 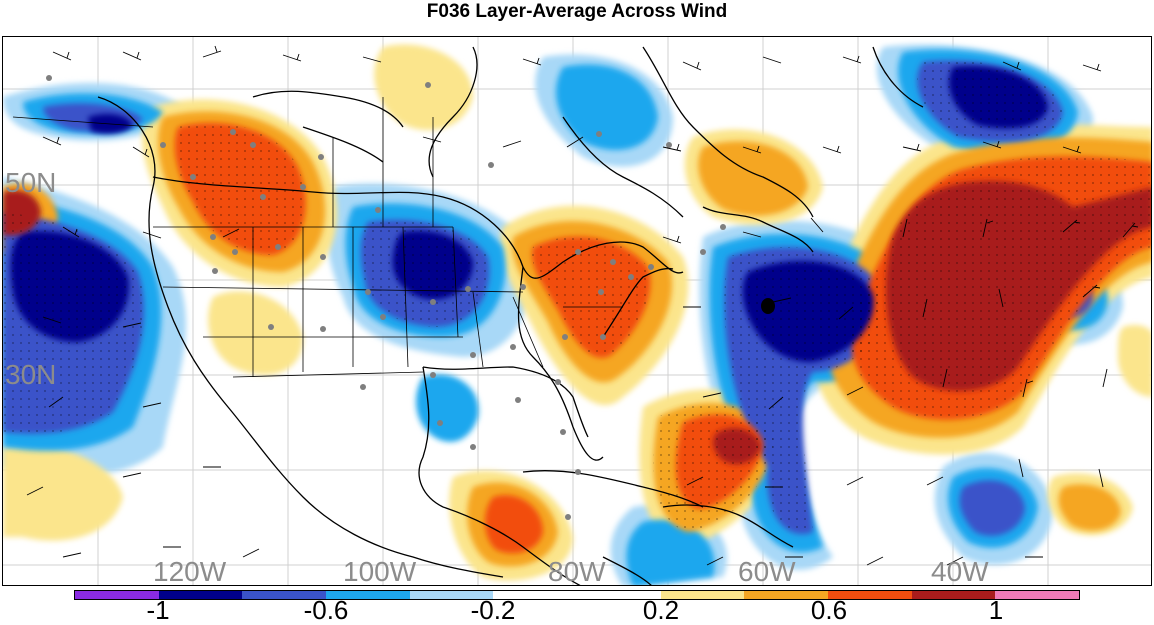 What do you see at coordinates (767, 571) in the screenshot?
I see `lon-label-60w: 60W` at bounding box center [767, 571].